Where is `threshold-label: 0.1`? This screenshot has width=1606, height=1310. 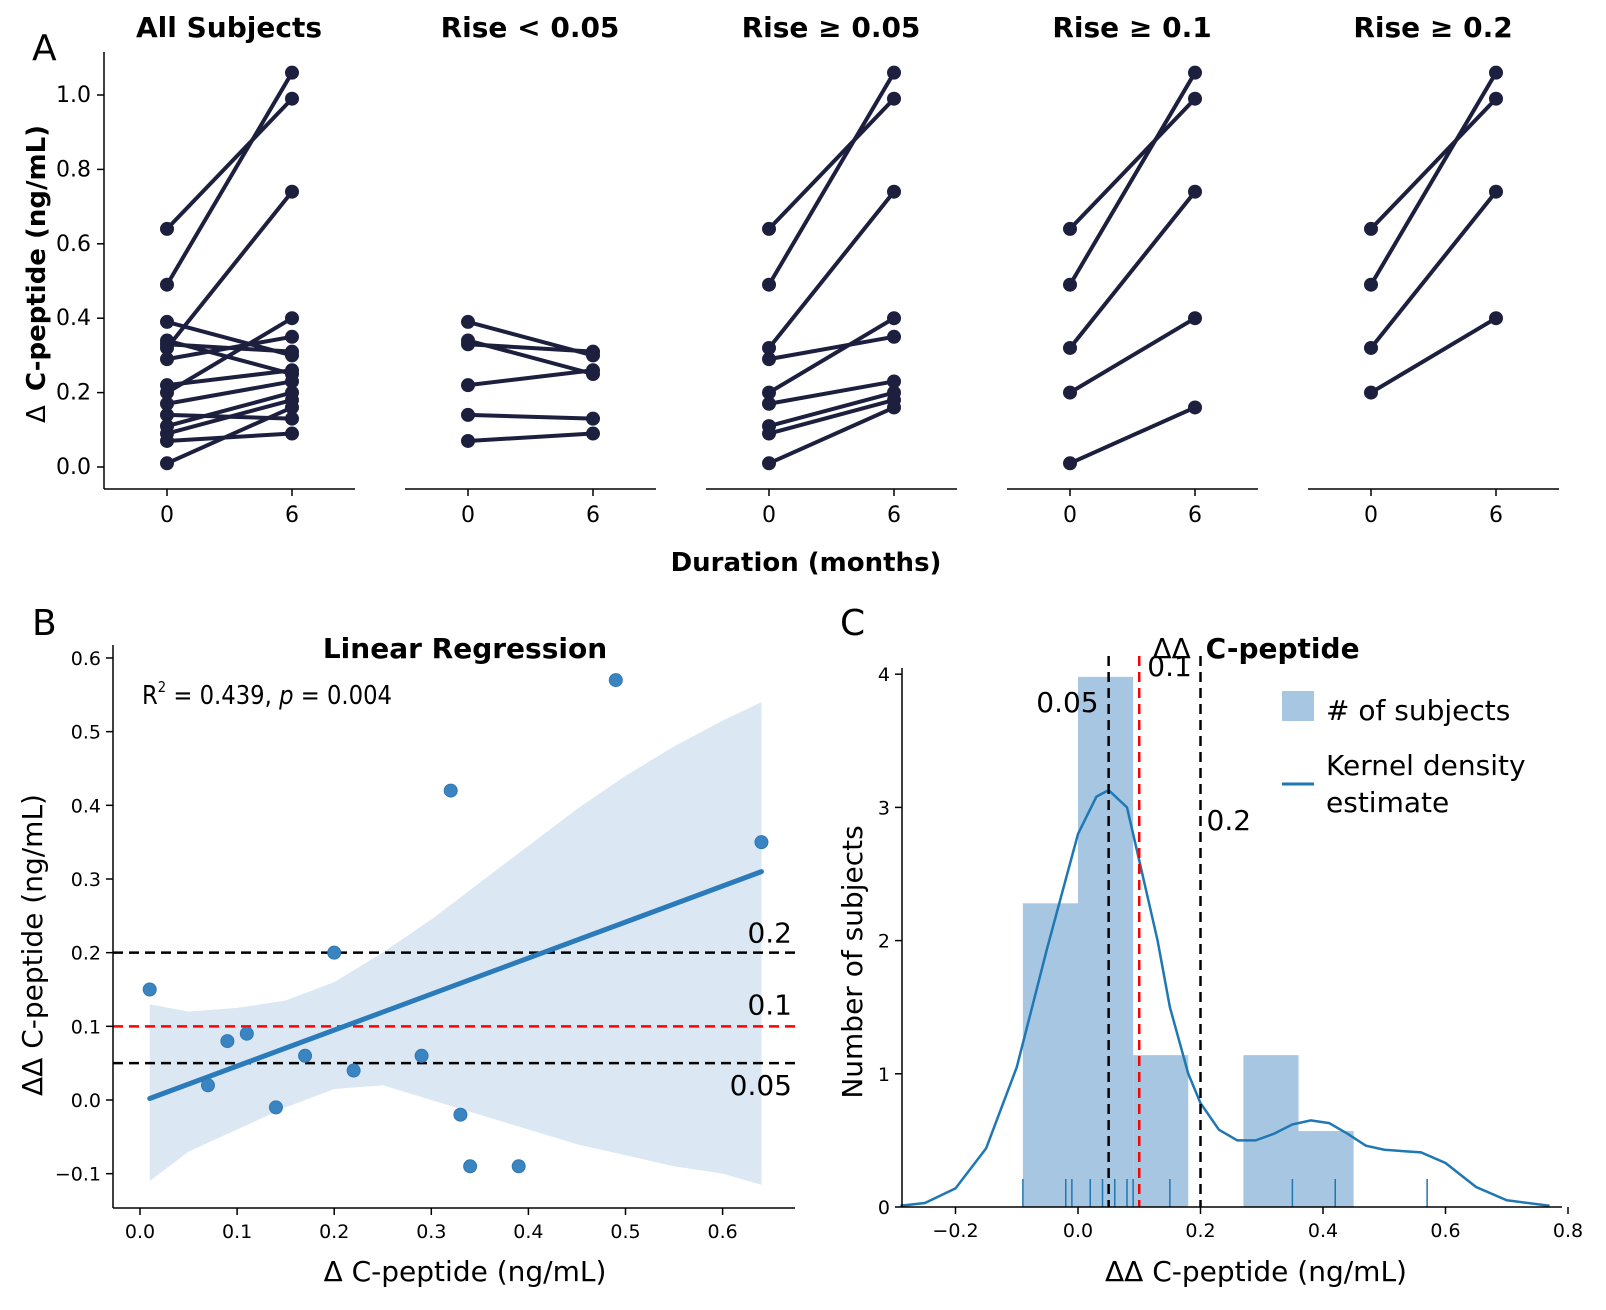
threshold-label: 0.1 is located at coordinates (769, 1004).